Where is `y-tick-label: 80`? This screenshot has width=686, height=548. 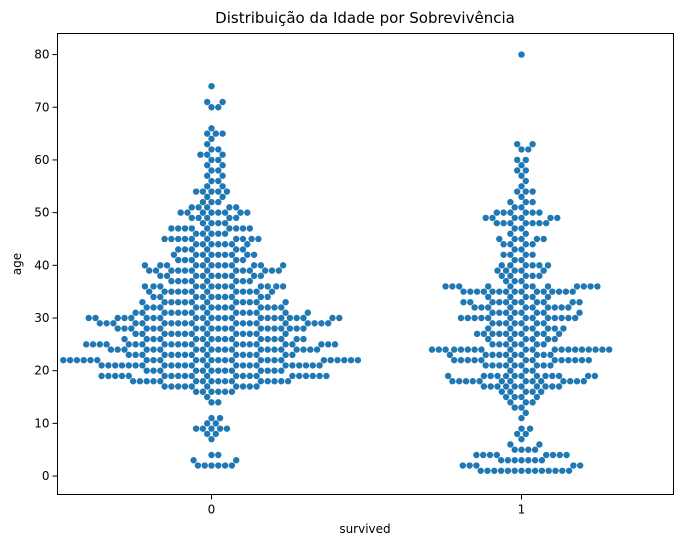
y-tick-label: 80 is located at coordinates (41, 55).